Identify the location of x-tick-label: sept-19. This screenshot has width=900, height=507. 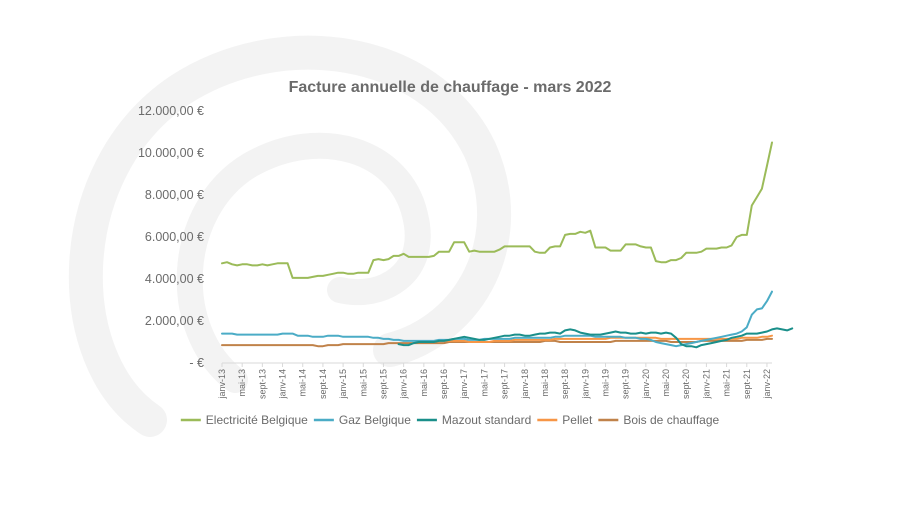
(626, 384).